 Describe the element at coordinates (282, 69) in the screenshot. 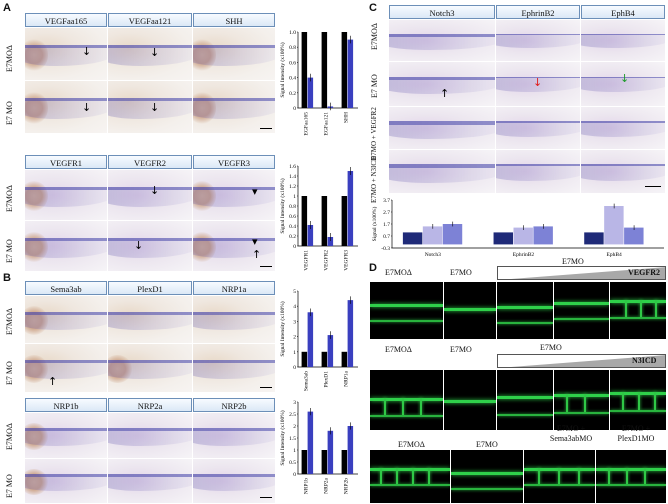

I see `y-axis-label: Signal Intensity (x100%)` at that location.